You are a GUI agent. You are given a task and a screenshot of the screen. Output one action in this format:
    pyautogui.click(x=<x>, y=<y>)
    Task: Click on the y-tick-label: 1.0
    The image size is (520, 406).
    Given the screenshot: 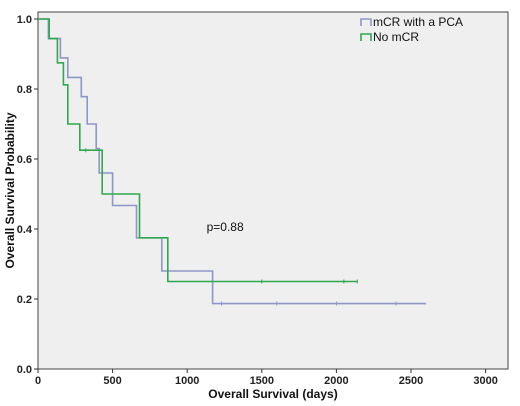 What is the action you would take?
    pyautogui.click(x=24, y=20)
    